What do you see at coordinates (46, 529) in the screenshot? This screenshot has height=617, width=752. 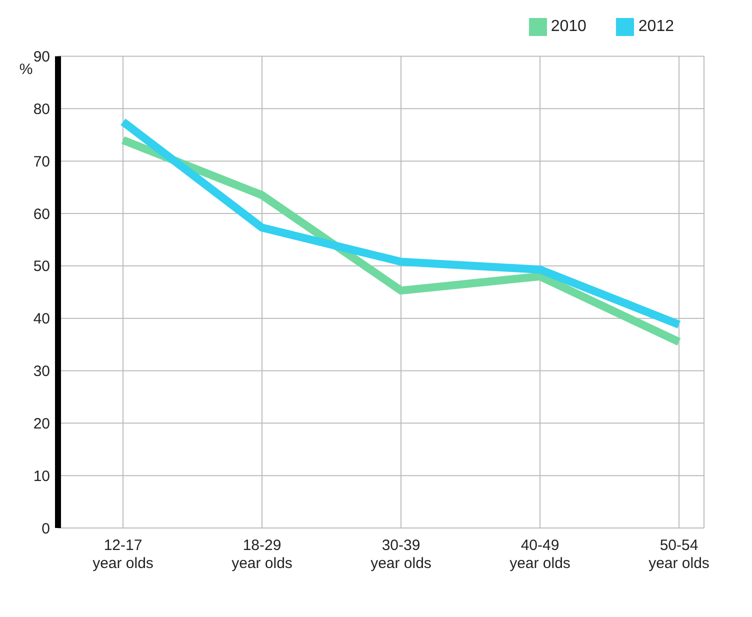 I see `y-tick-label: 0` at bounding box center [46, 529].